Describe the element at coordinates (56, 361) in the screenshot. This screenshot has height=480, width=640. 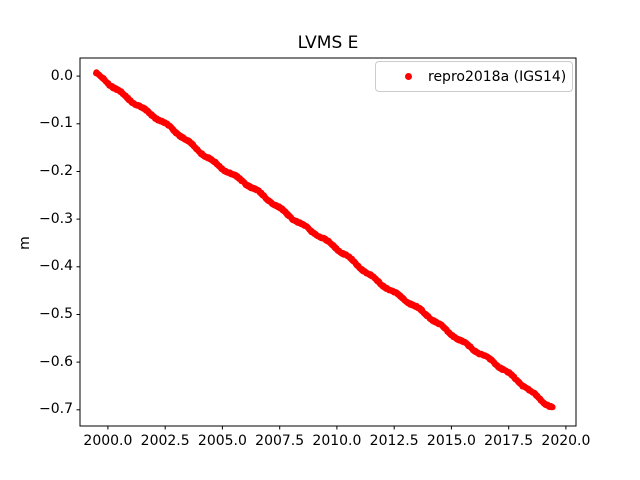
I see `y-tick-label: −0.6` at that location.